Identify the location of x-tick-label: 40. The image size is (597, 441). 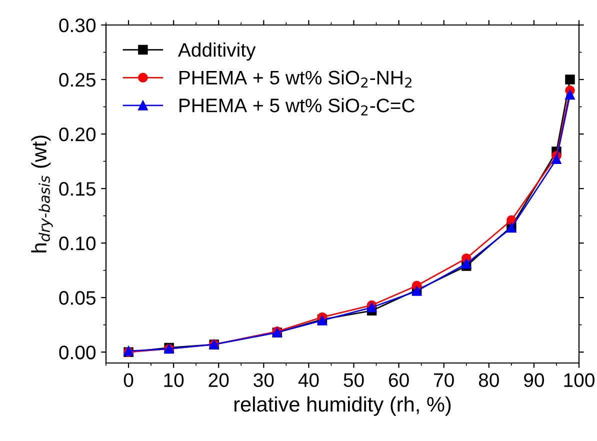
(308, 380).